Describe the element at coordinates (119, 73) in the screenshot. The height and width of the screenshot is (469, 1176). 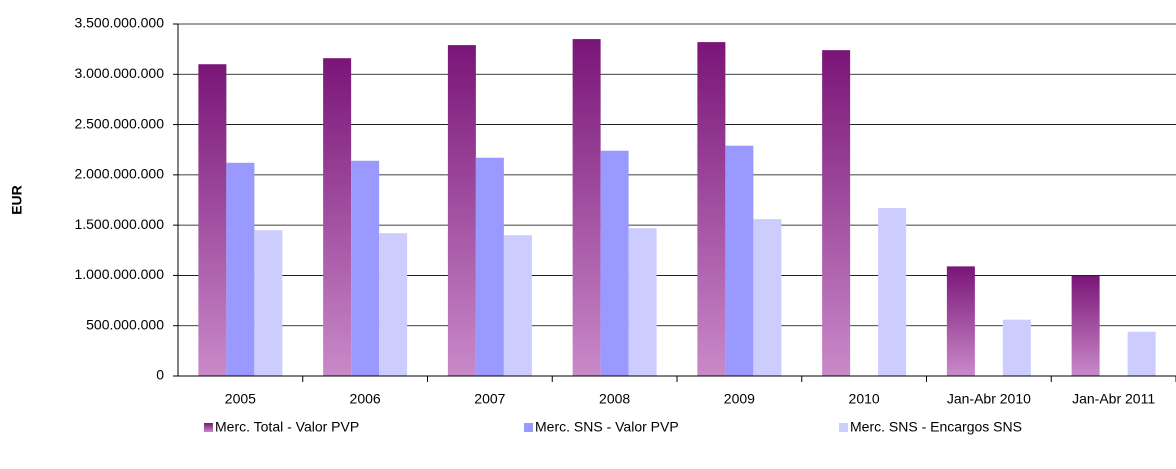
I see `y-tick-label: 3.000.000.000` at that location.